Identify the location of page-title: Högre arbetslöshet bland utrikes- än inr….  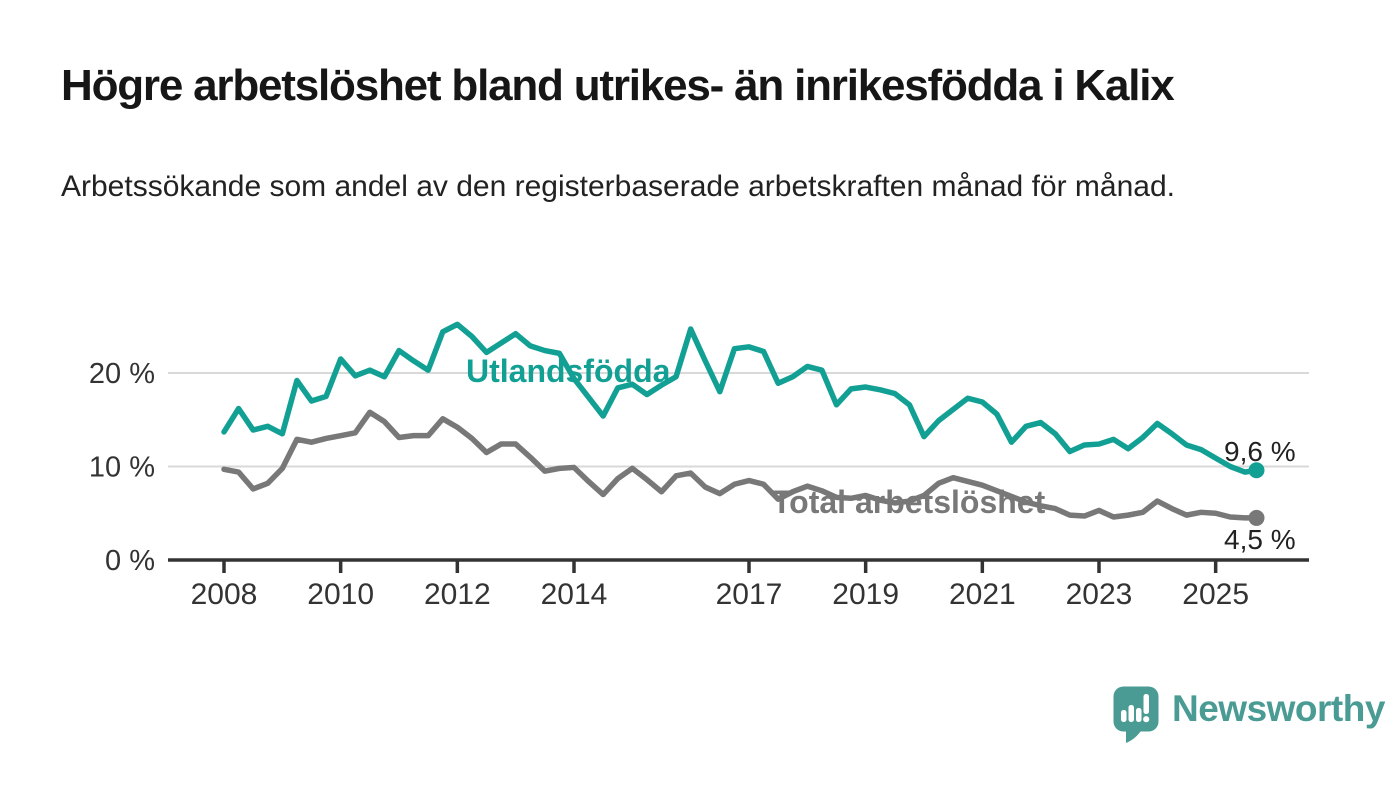
(618, 85).